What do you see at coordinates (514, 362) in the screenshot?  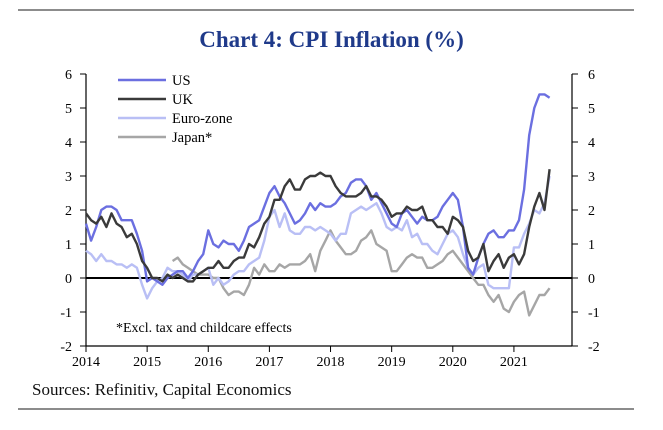 I see `x-tick-label: 2021` at bounding box center [514, 362].